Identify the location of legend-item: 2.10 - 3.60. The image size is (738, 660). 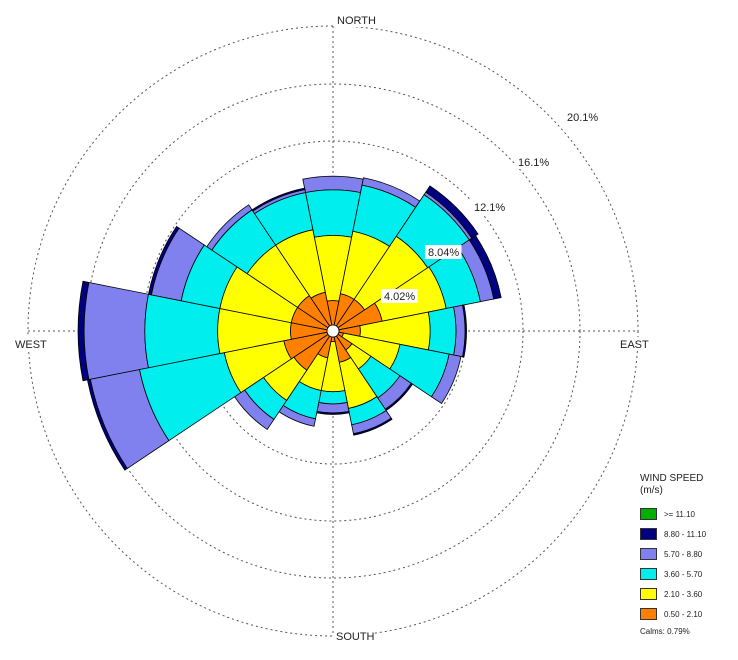
(688, 594).